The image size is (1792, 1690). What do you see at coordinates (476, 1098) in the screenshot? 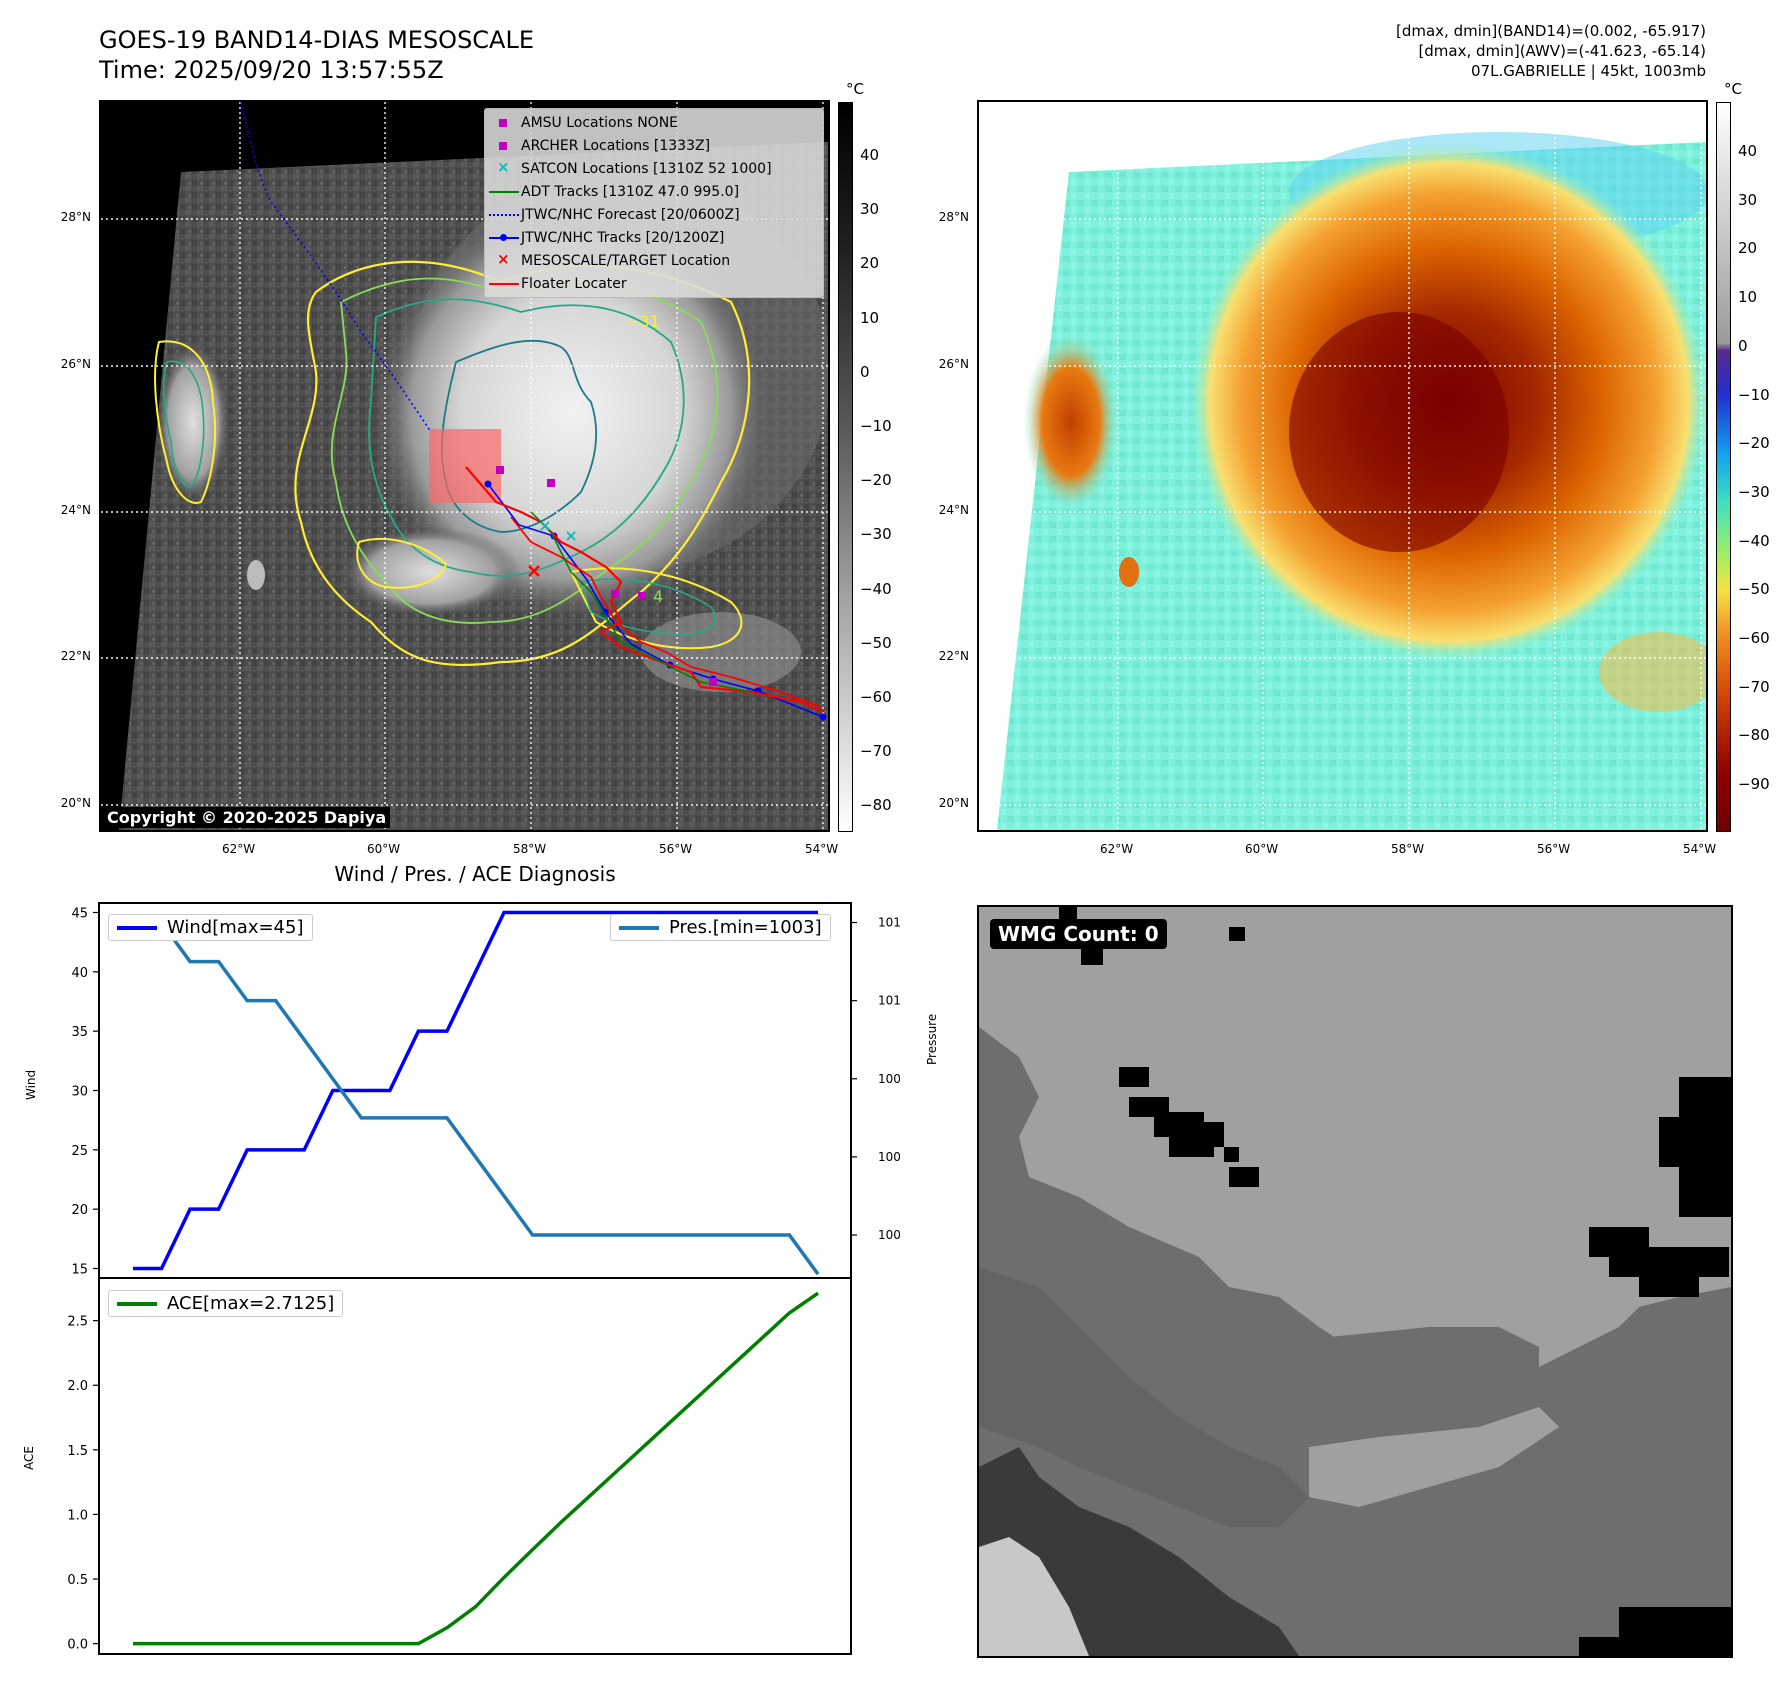
I see `pressure-series-line` at bounding box center [476, 1098].